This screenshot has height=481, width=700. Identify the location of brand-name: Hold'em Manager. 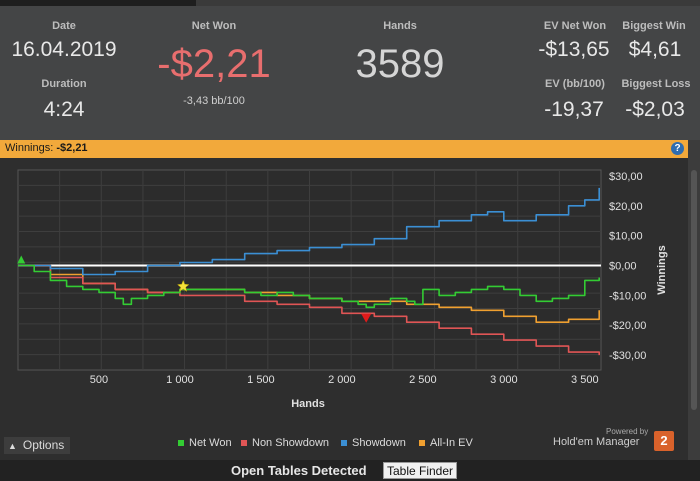
(596, 442).